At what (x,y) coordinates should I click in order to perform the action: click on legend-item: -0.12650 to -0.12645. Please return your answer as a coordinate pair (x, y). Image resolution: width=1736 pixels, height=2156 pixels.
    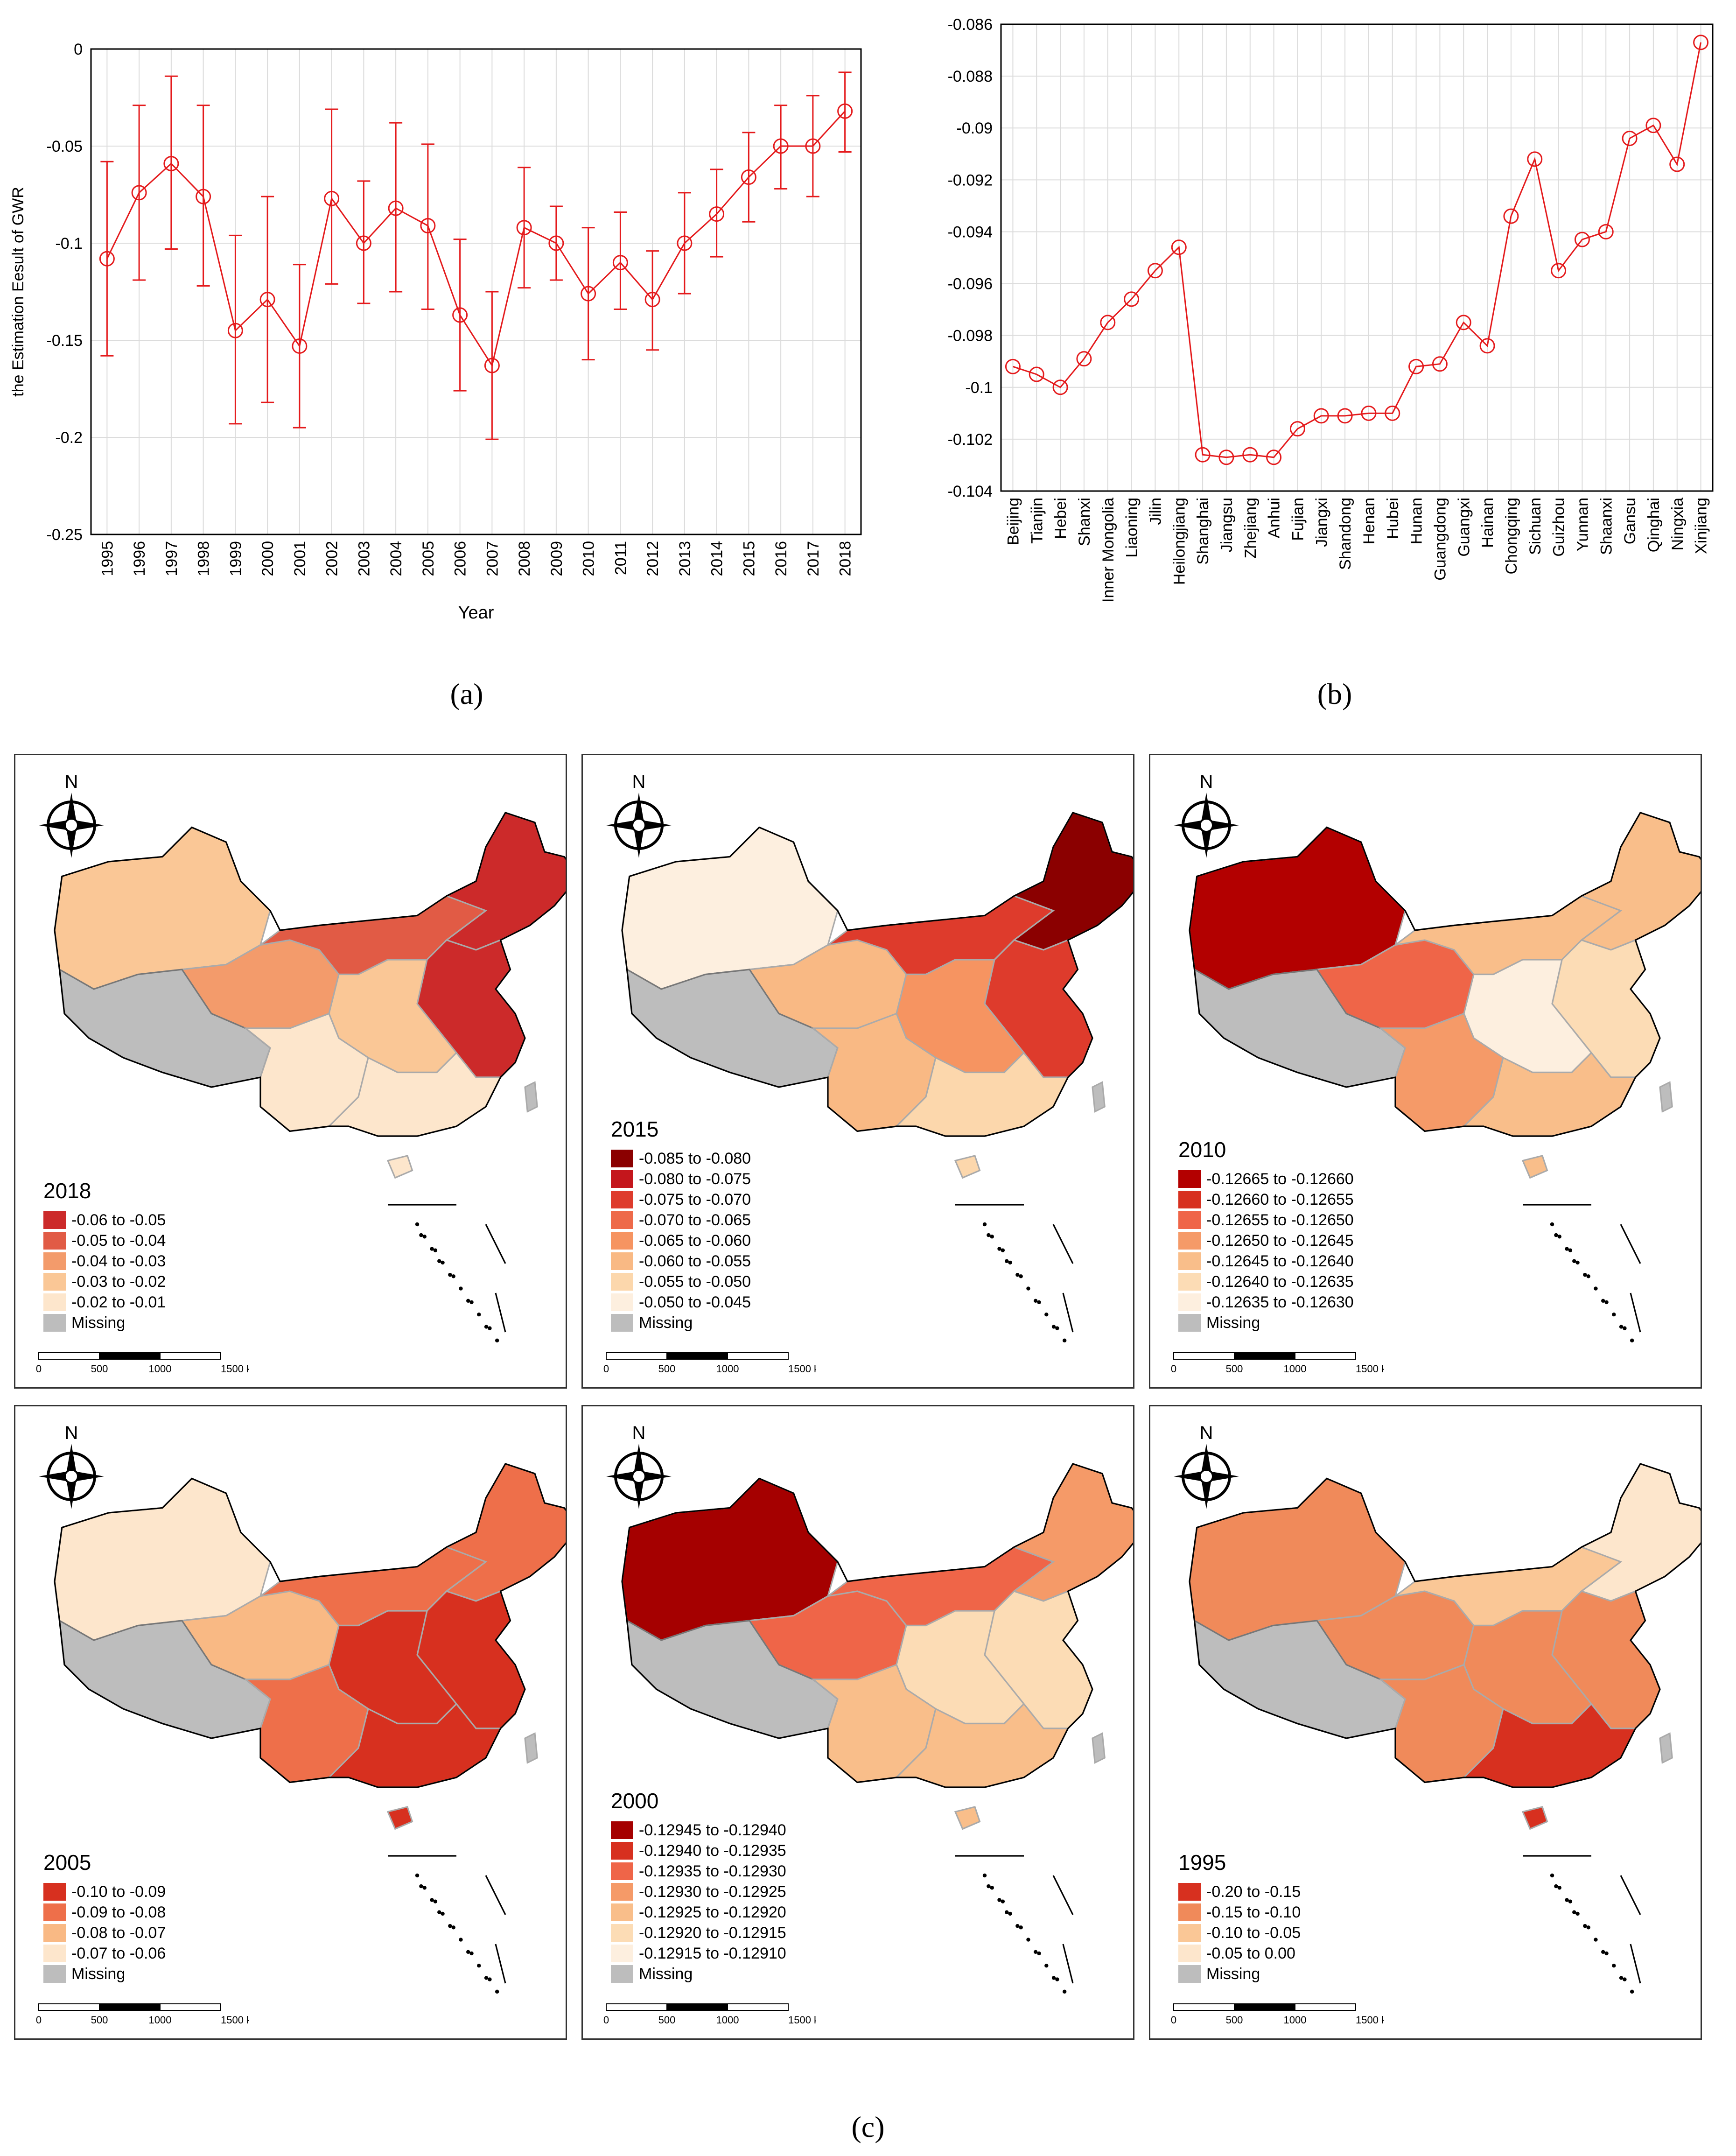
    Looking at the image, I should click on (1266, 1241).